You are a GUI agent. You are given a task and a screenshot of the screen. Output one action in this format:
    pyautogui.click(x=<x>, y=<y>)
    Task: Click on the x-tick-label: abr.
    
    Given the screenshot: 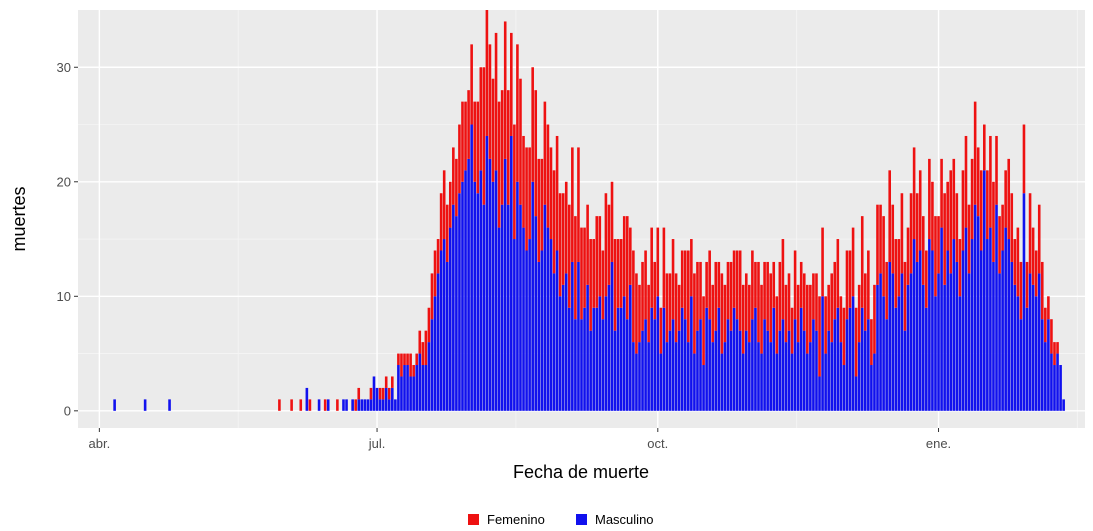 What is the action you would take?
    pyautogui.click(x=100, y=443)
    